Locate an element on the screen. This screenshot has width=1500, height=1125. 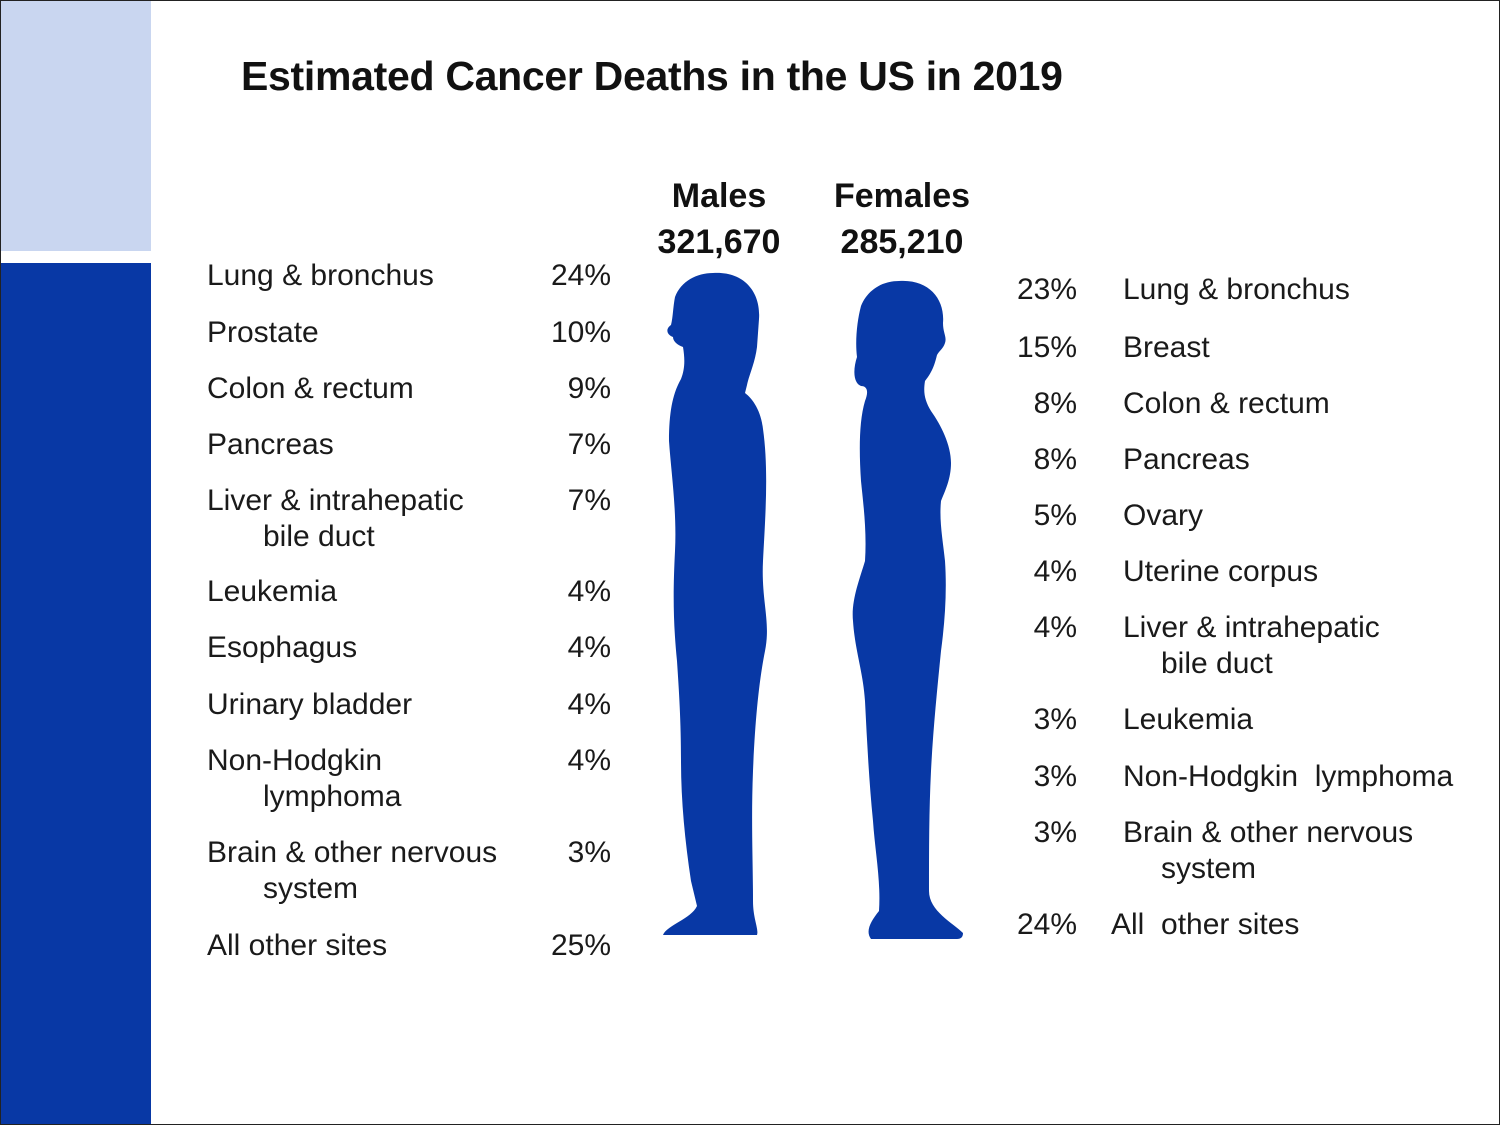
male-silhouette is located at coordinates (715, 603).